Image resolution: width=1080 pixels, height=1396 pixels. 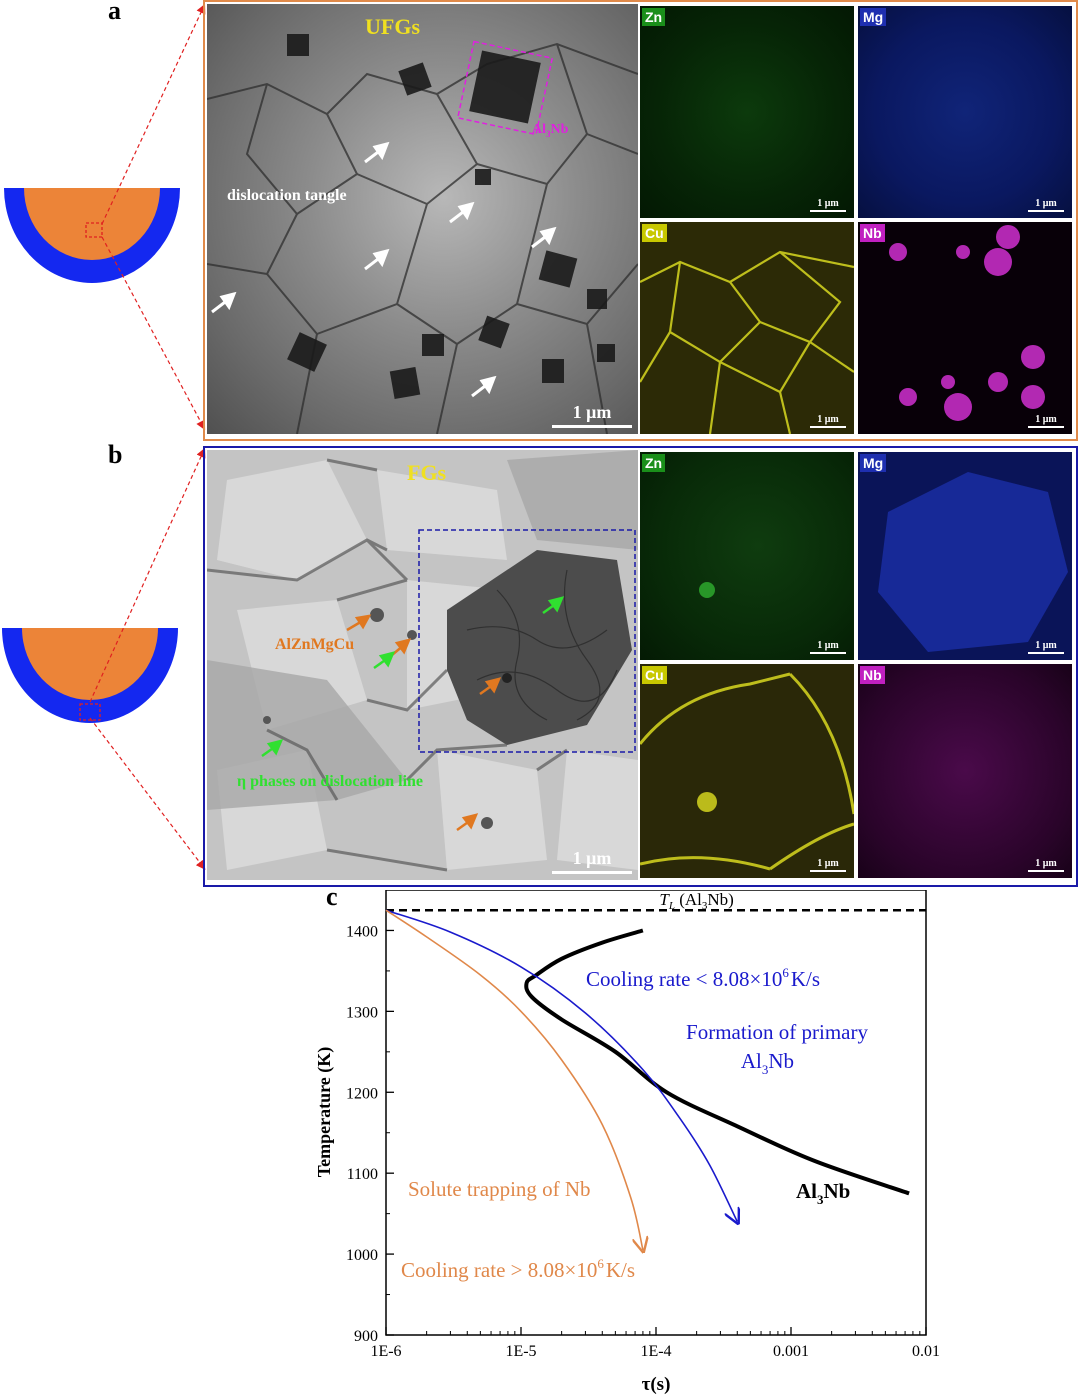 What do you see at coordinates (823, 1193) in the screenshot?
I see `al3nb-curve-label: Al3Nb` at bounding box center [823, 1193].